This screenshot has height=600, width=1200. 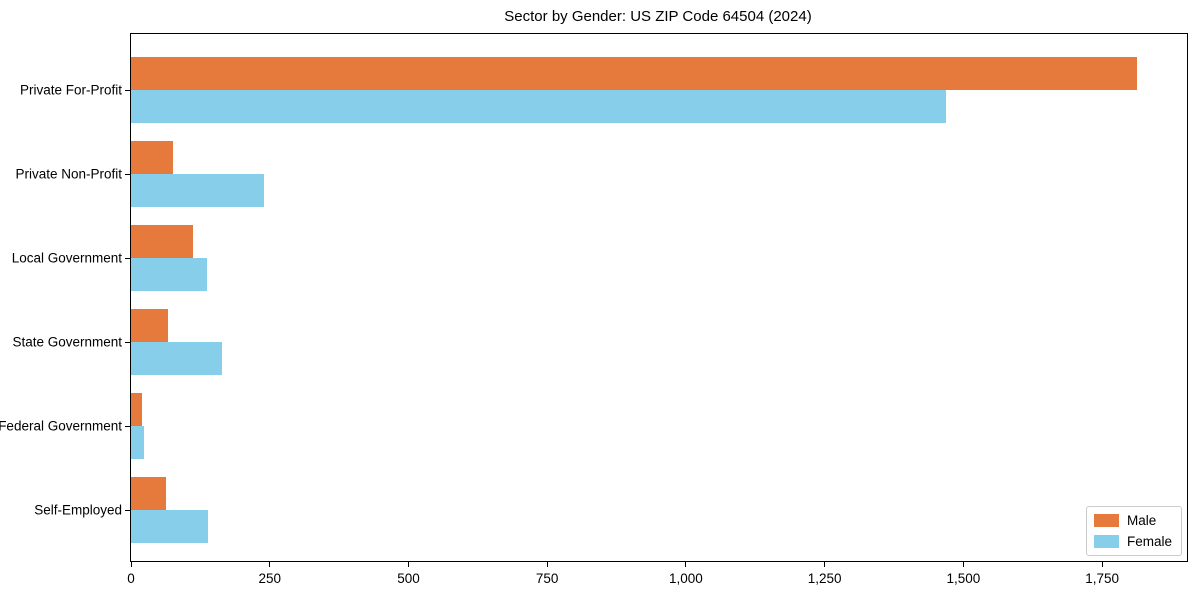 What do you see at coordinates (128, 426) in the screenshot?
I see `ytick-mark-federal-government` at bounding box center [128, 426].